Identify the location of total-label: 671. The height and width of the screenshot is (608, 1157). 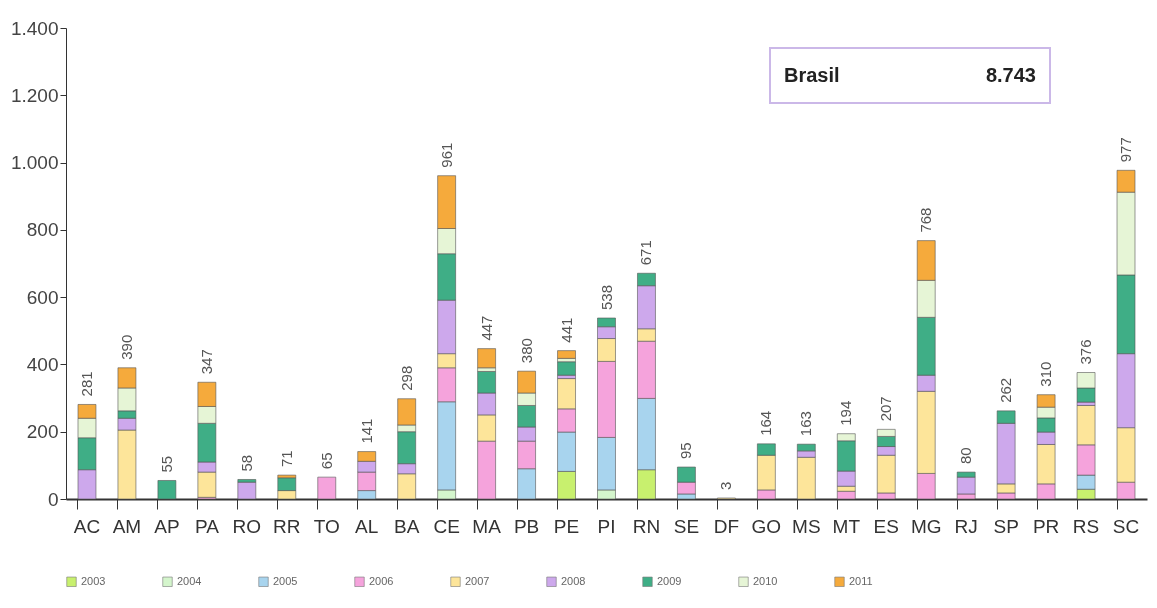
(646, 253).